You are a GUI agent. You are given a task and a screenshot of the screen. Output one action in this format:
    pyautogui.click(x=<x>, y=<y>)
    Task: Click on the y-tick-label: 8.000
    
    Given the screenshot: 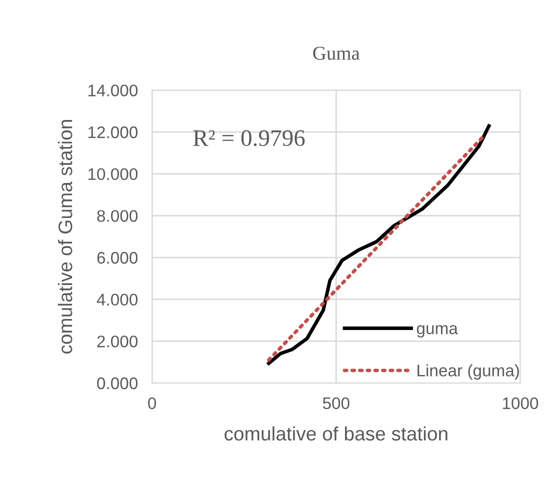 What is the action you would take?
    pyautogui.click(x=117, y=216)
    